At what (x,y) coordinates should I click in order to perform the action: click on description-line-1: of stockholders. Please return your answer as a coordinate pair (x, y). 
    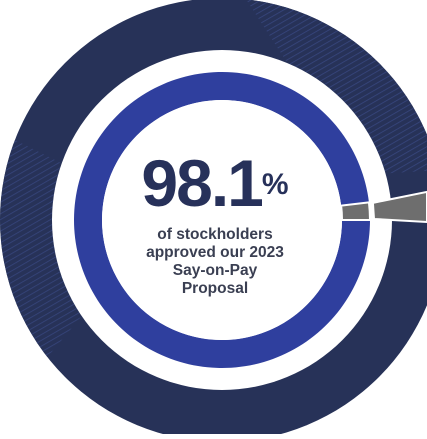
    Looking at the image, I should click on (215, 234).